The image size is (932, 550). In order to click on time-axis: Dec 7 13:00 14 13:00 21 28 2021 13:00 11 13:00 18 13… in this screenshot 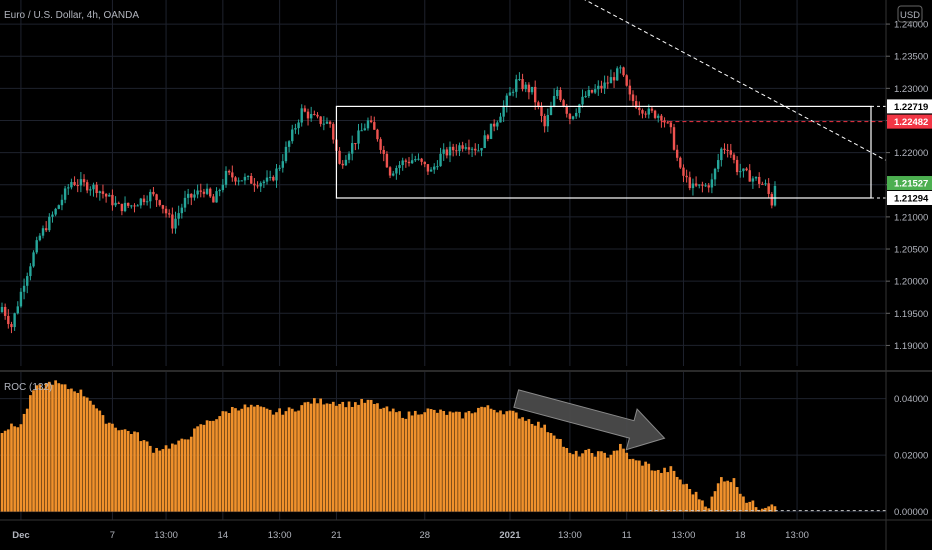, I will do `click(410, 535)`.